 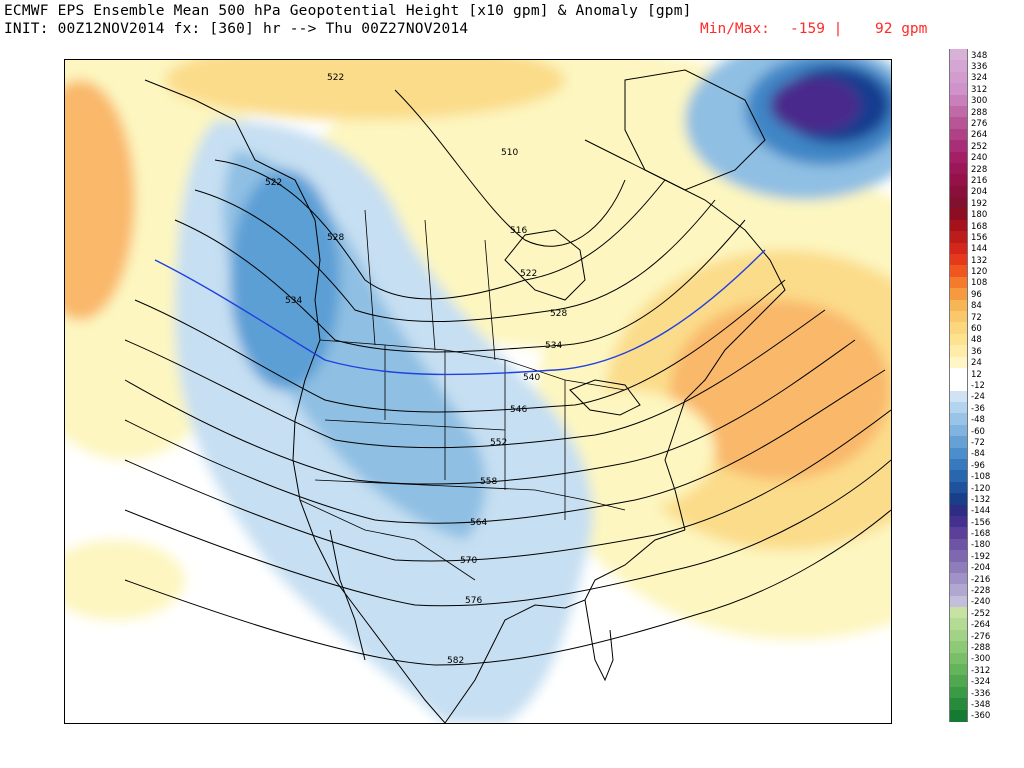 I want to click on legend-label: -216, so click(x=981, y=579).